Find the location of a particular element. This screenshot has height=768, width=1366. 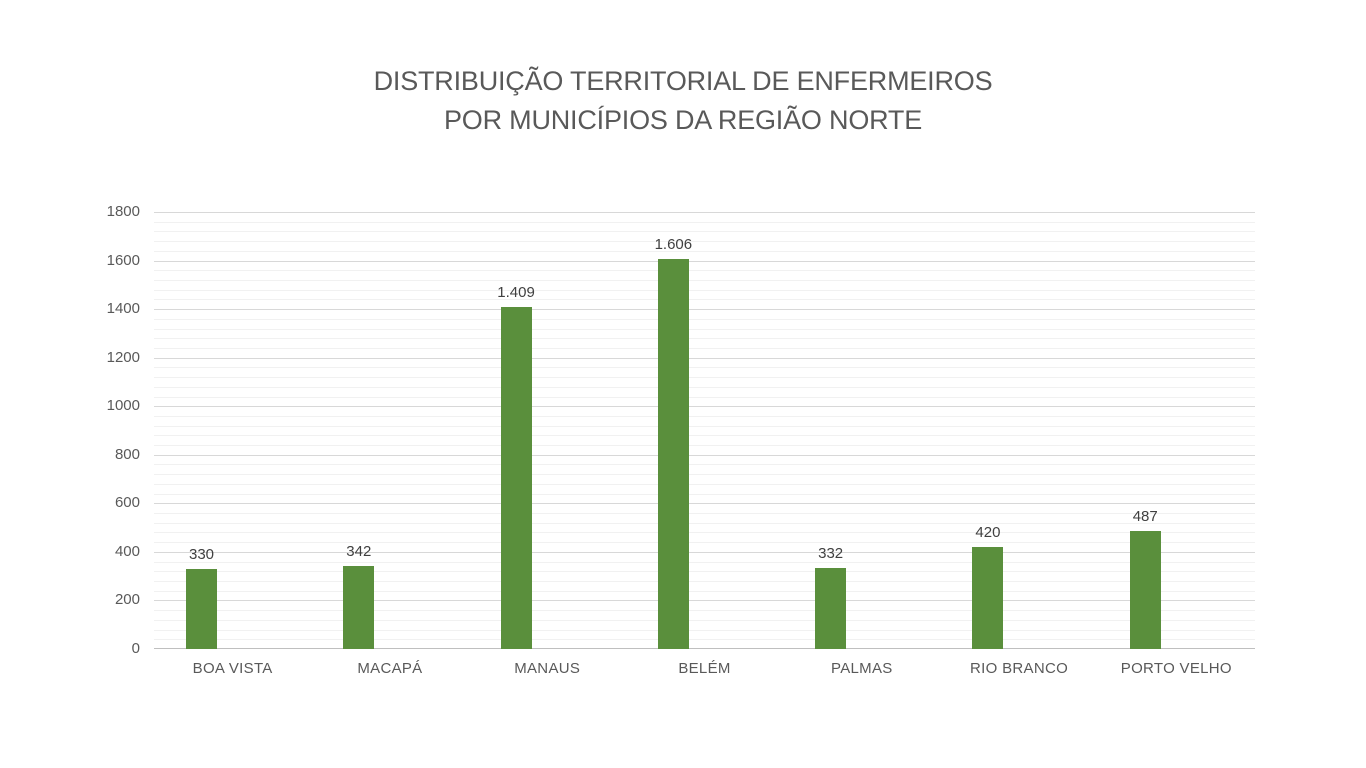

bar-data-label: 1.409 is located at coordinates (516, 292).